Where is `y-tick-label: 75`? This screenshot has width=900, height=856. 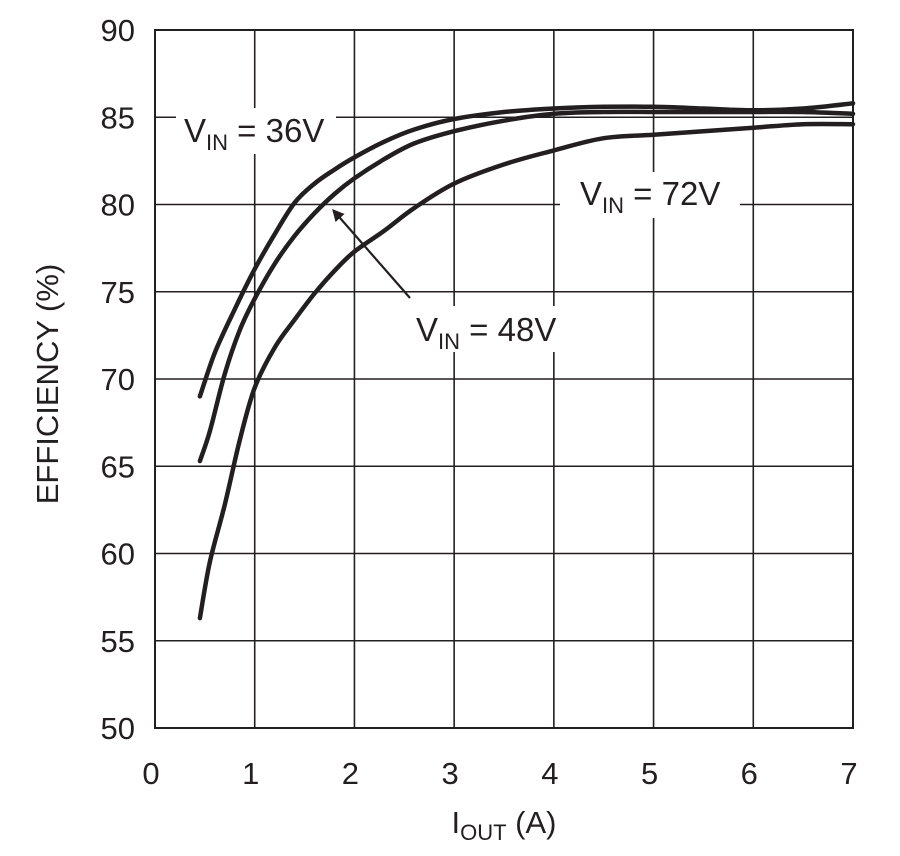
y-tick-label: 75 is located at coordinates (118, 292).